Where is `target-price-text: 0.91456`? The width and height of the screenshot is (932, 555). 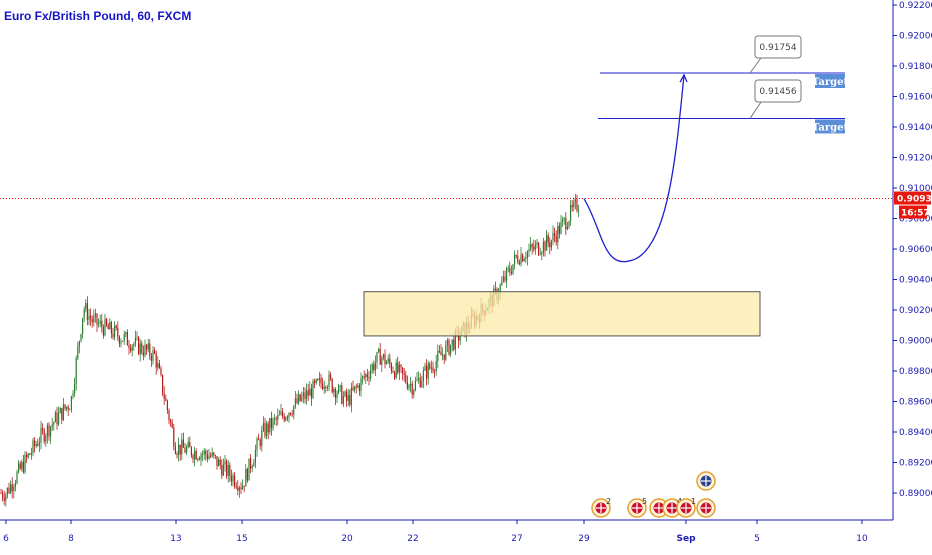 target-price-text: 0.91456 is located at coordinates (777, 92).